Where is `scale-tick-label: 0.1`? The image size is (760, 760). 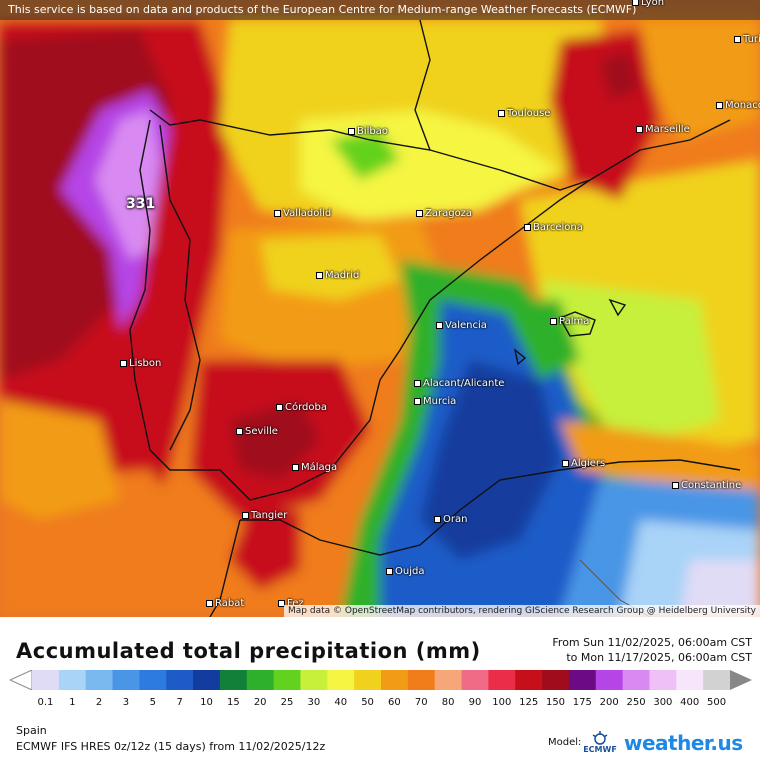
scale-tick-label: 0.1 is located at coordinates (45, 702).